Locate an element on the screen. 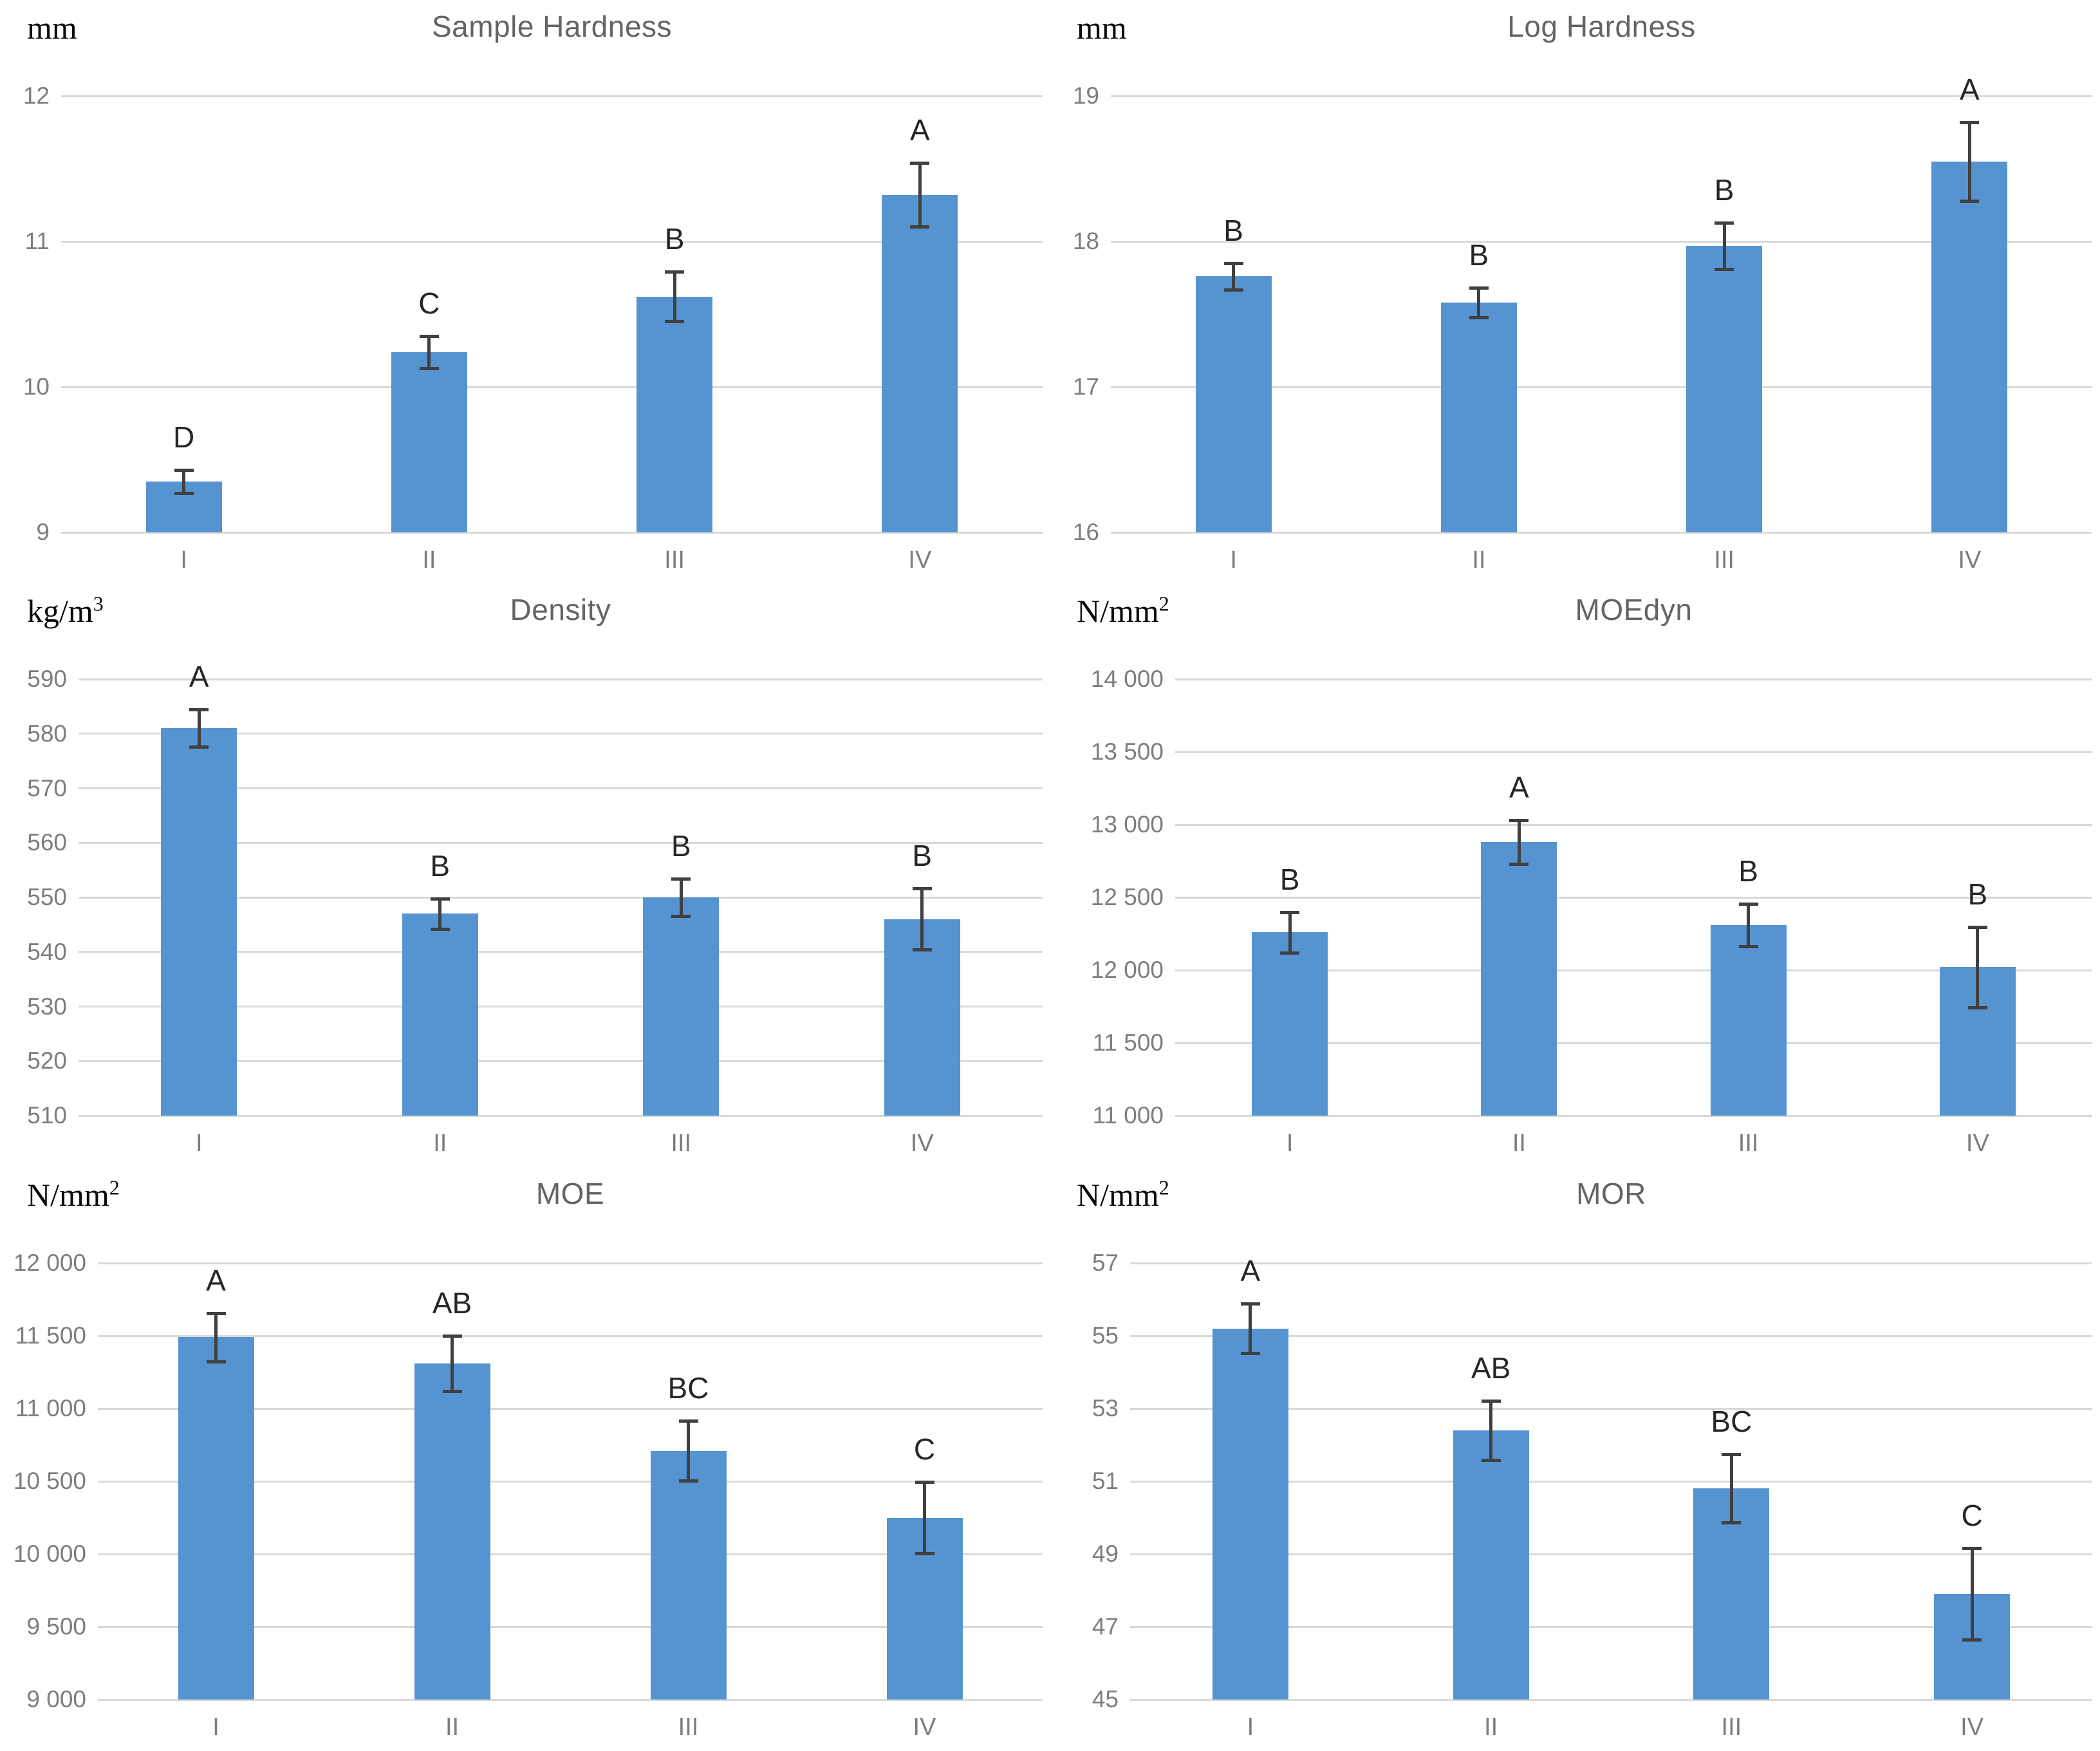 This screenshot has width=2100, height=1751. y-tick-label: 530 is located at coordinates (47, 1007).